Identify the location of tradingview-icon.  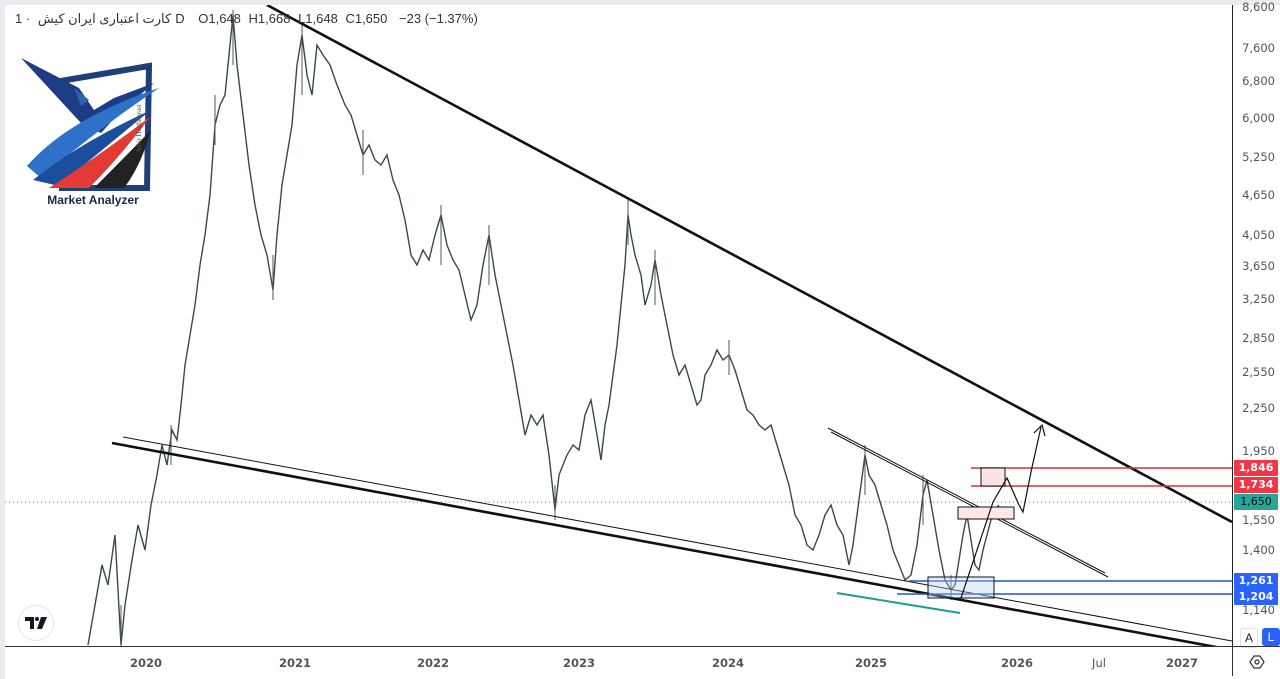
(36, 623).